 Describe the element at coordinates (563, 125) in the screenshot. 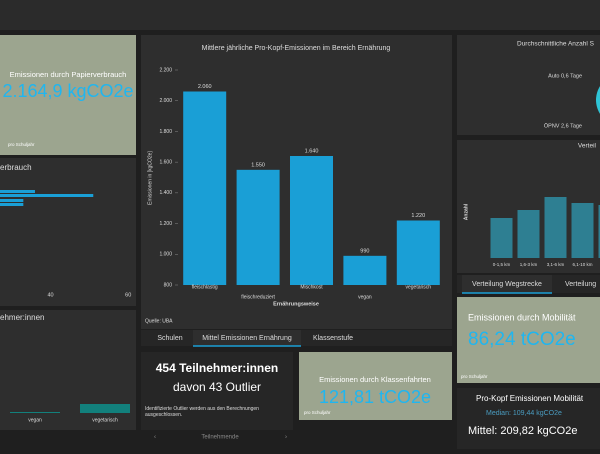

I see `slice-label: ÖPNV 2,6 Tage` at that location.